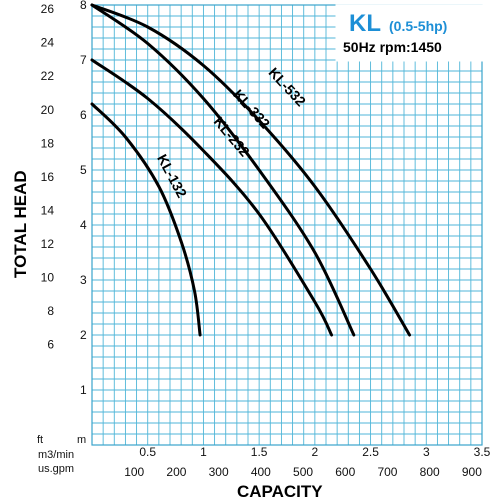 The width and height of the screenshot is (500, 500). What do you see at coordinates (48, 143) in the screenshot?
I see `y-tick-ft: 18` at bounding box center [48, 143].